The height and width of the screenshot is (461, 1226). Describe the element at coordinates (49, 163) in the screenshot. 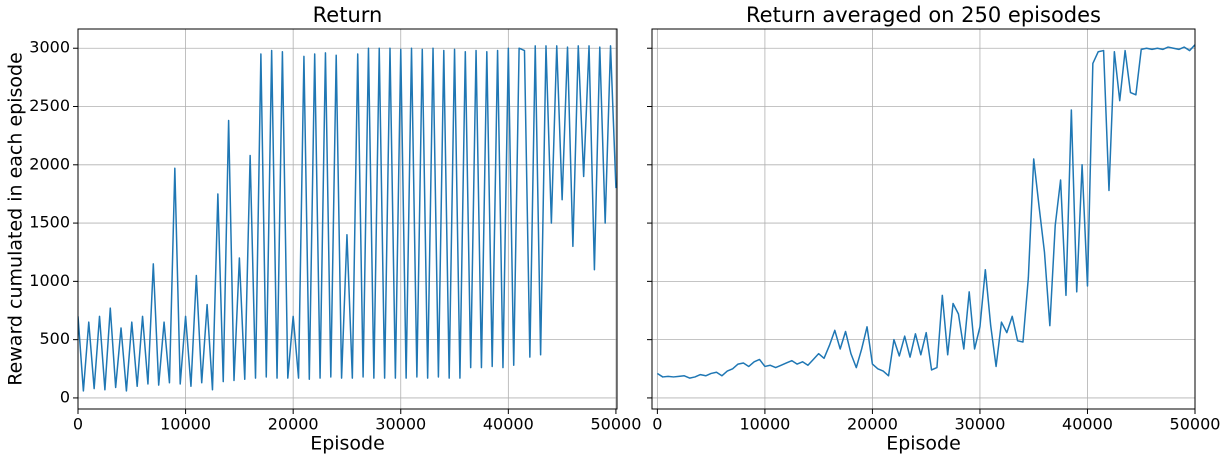

I see `y-tick-label: 2000` at that location.